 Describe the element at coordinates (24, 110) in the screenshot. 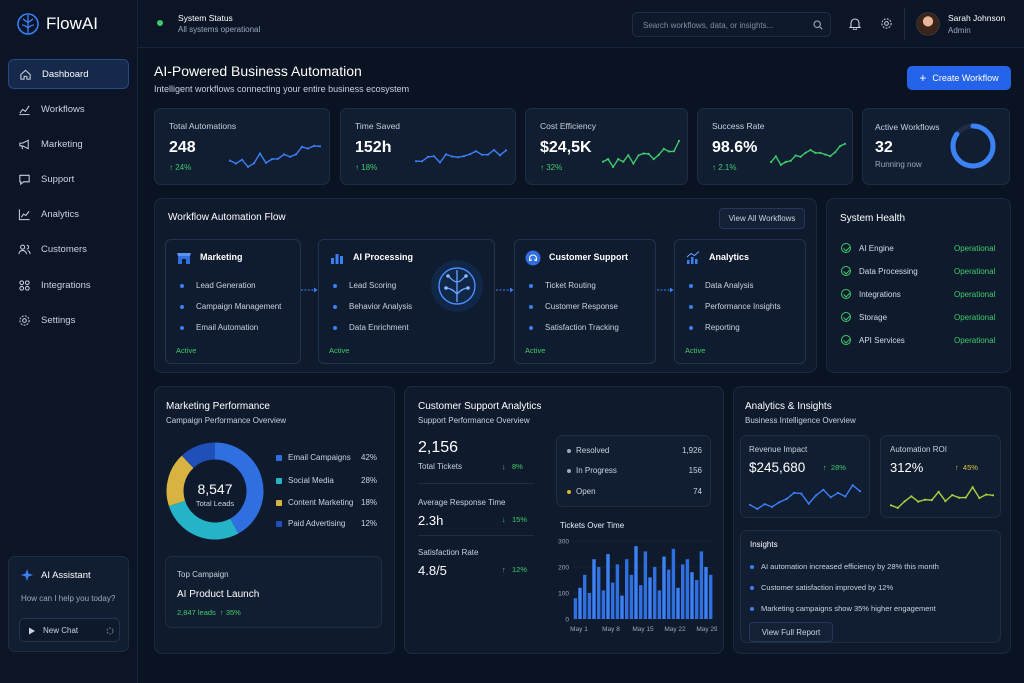

I see `chart-icon` at that location.